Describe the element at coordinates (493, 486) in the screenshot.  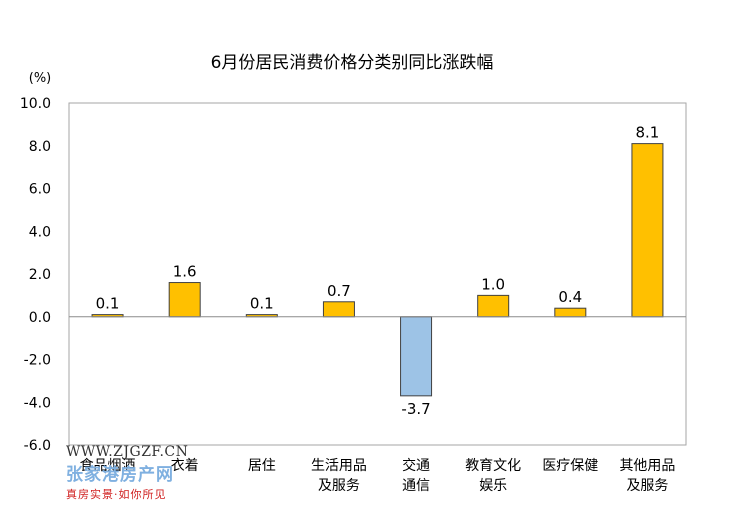
I see `x-category-label: 娱乐` at that location.